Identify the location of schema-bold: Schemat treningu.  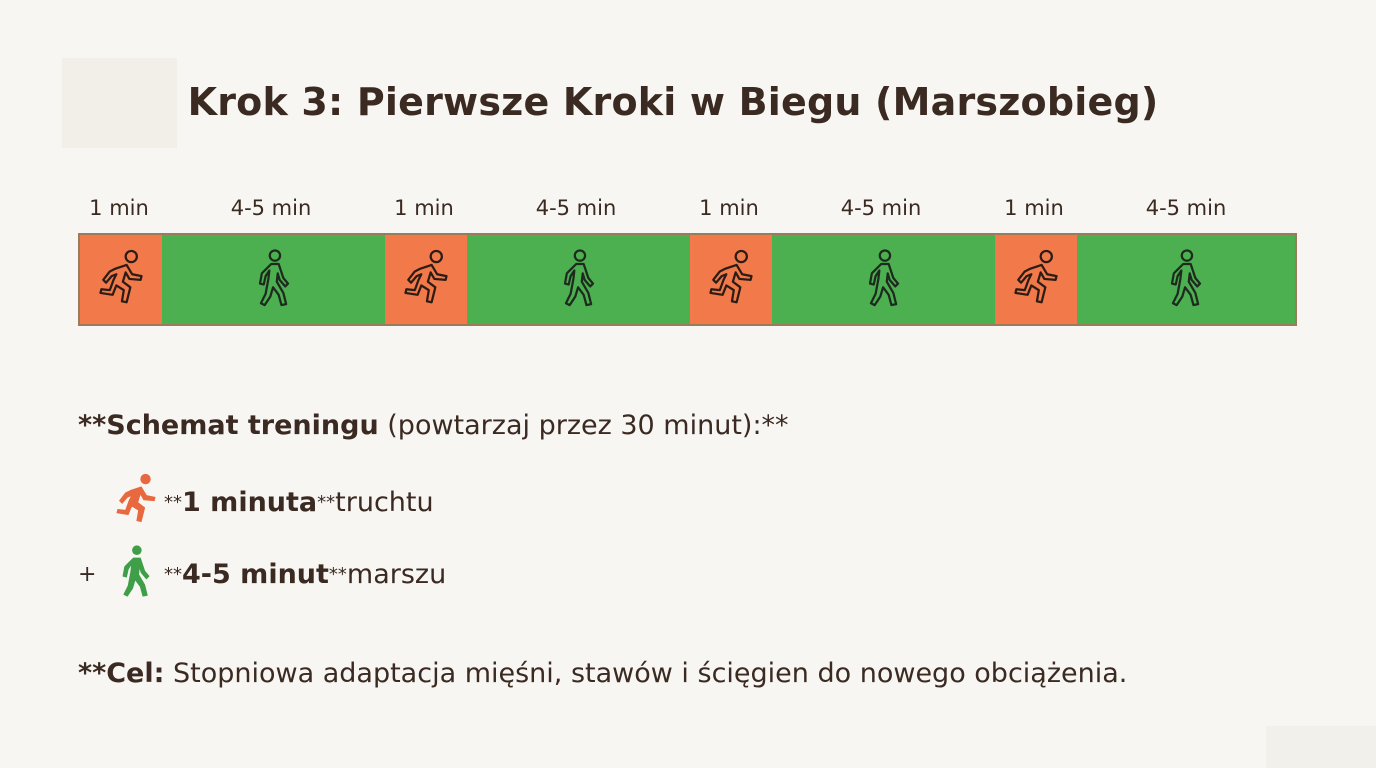
(242, 425).